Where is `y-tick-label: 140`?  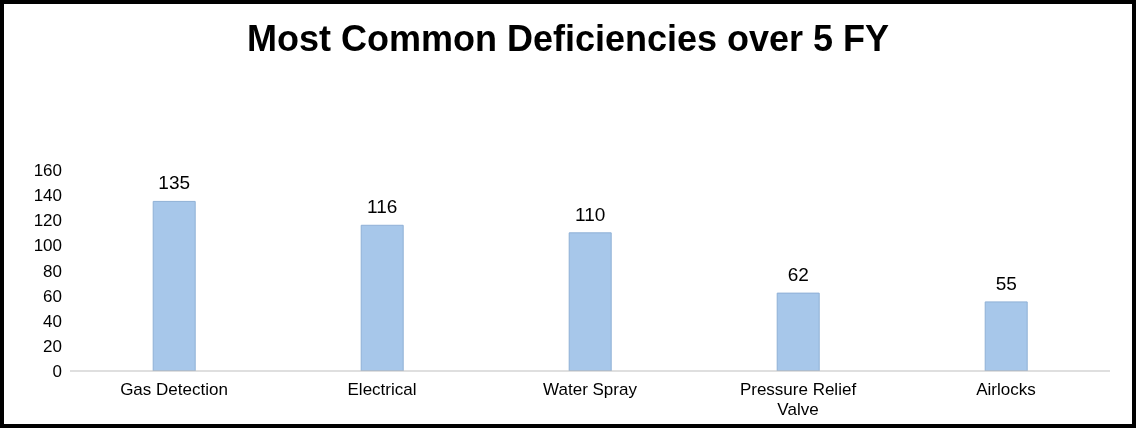
y-tick-label: 140 is located at coordinates (47, 196).